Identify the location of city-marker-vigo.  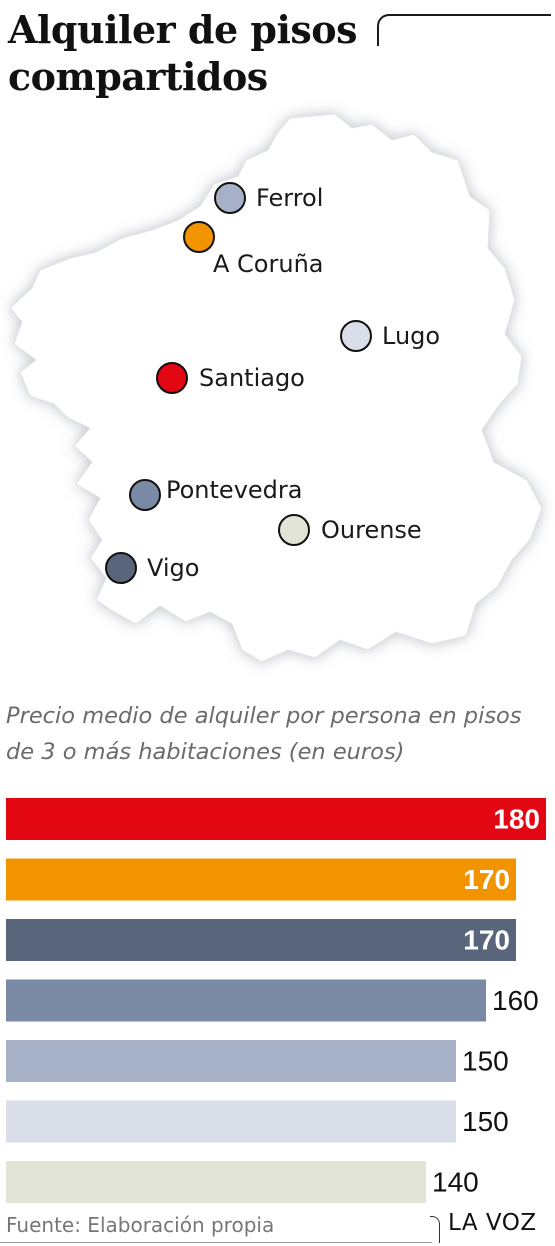
(121, 568).